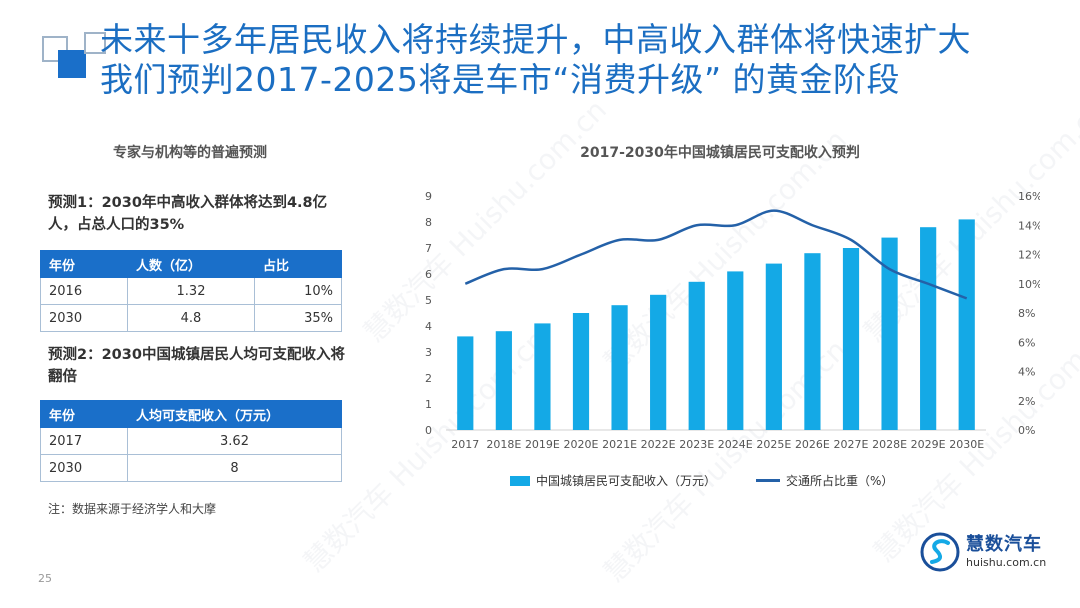 The height and width of the screenshot is (608, 1080). Describe the element at coordinates (626, 481) in the screenshot. I see `legend-bar-label: 中国城镇居民可支配收入（万元）` at that location.